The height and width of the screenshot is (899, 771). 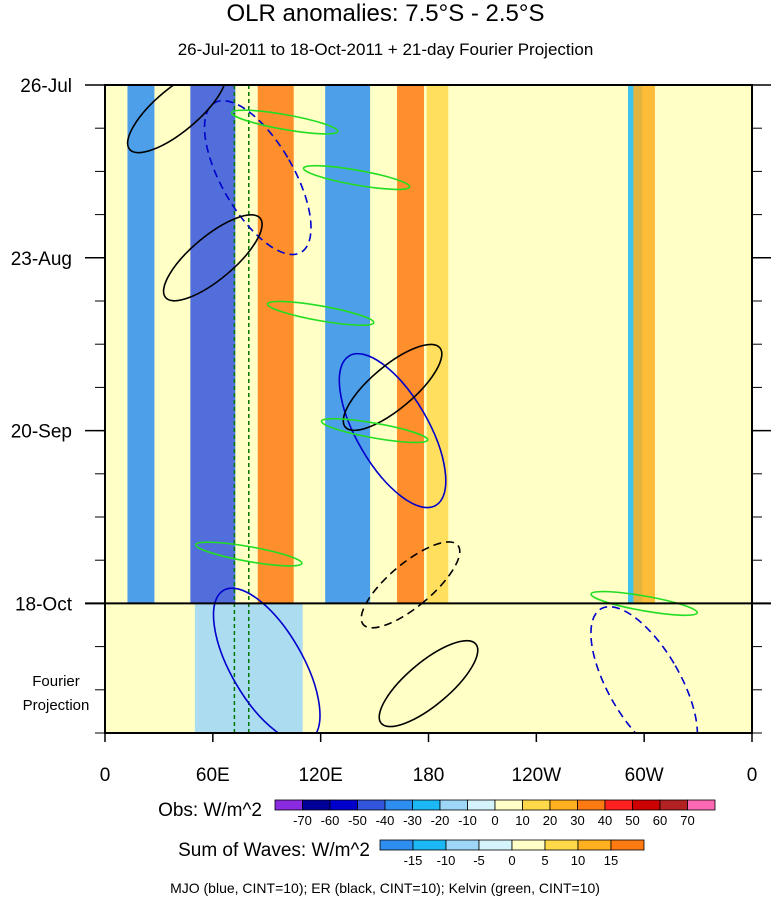 What do you see at coordinates (385, 13) in the screenshot?
I see `chart-title: OLR anomalies: 7.5°S - 2.5°S` at bounding box center [385, 13].